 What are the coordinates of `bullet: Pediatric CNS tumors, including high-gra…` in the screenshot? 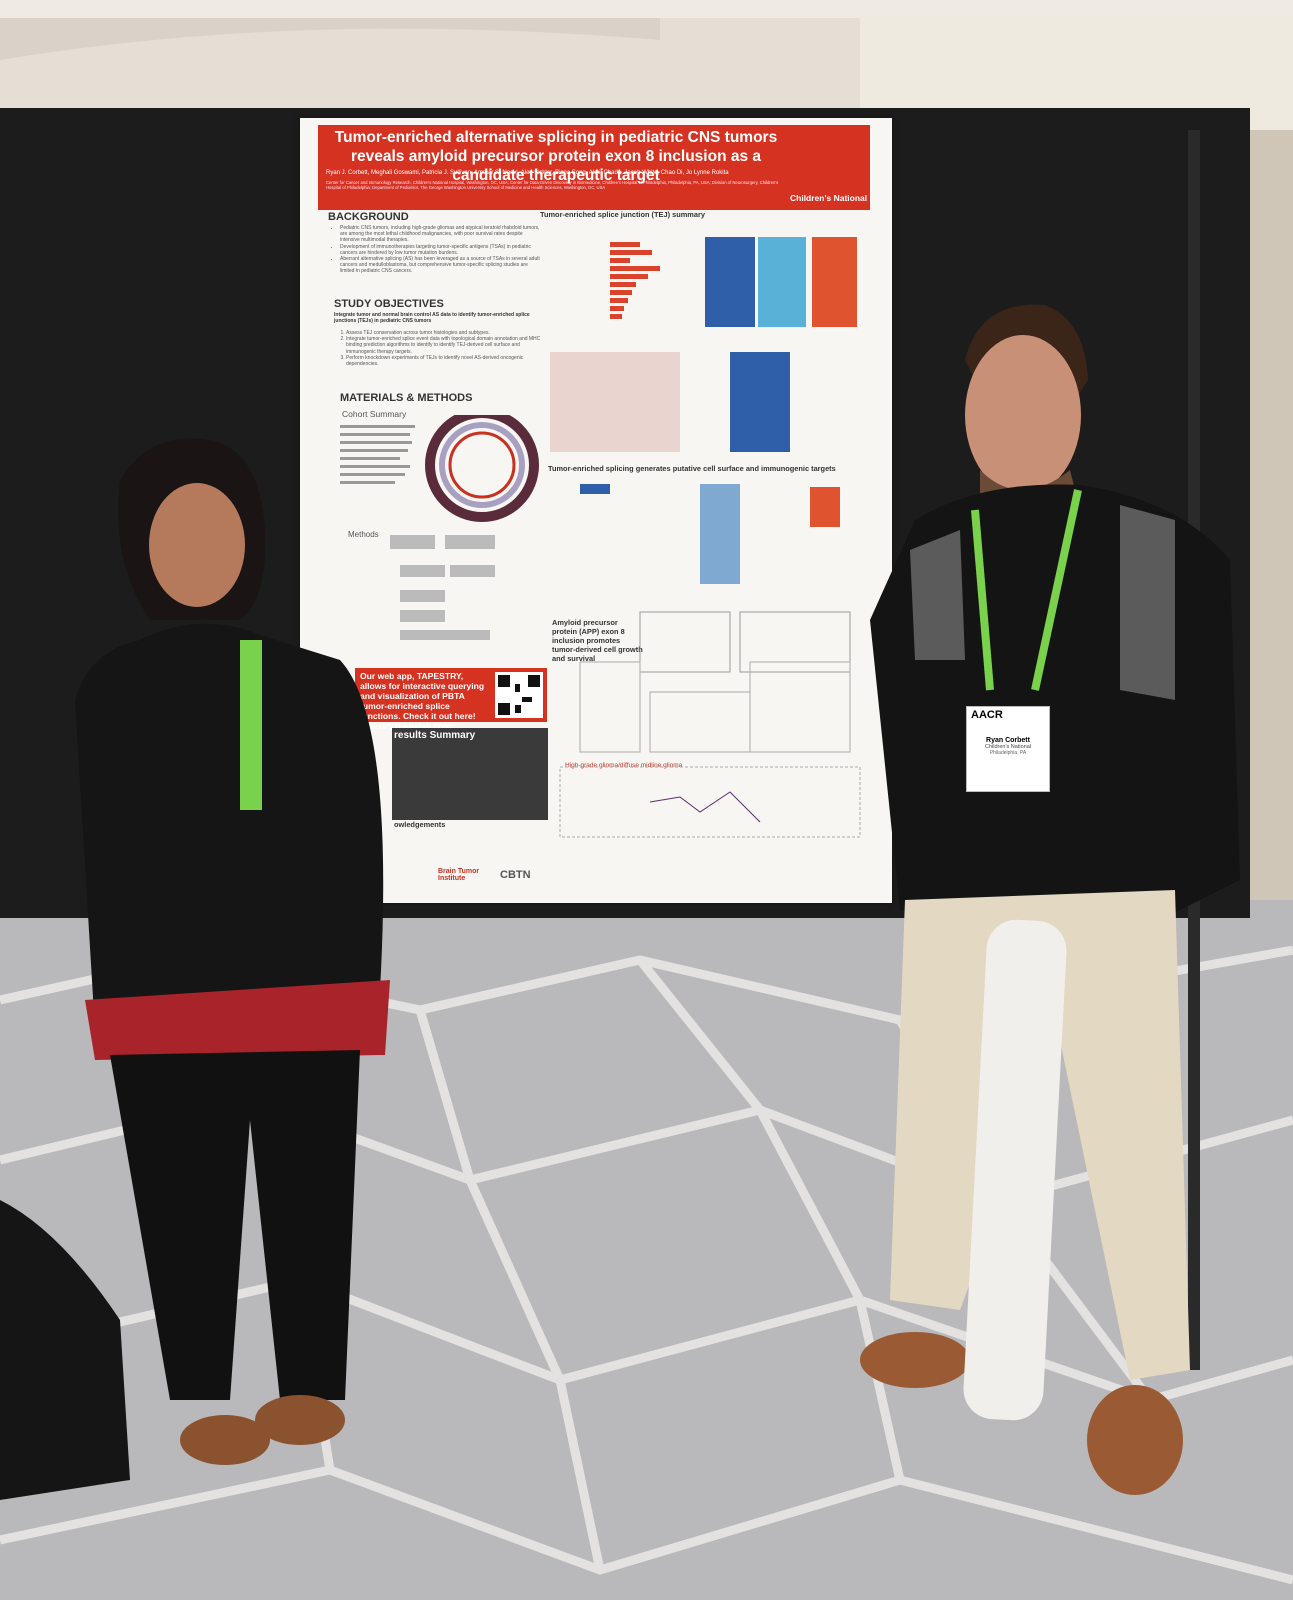 It's located at (440, 234).